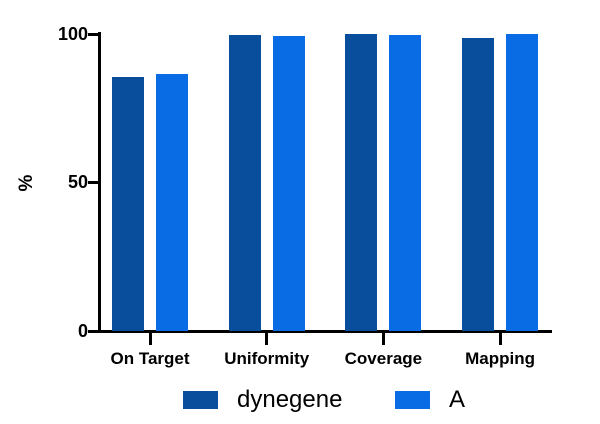 The image size is (600, 424). I want to click on y-tick-label: 50, so click(77, 182).